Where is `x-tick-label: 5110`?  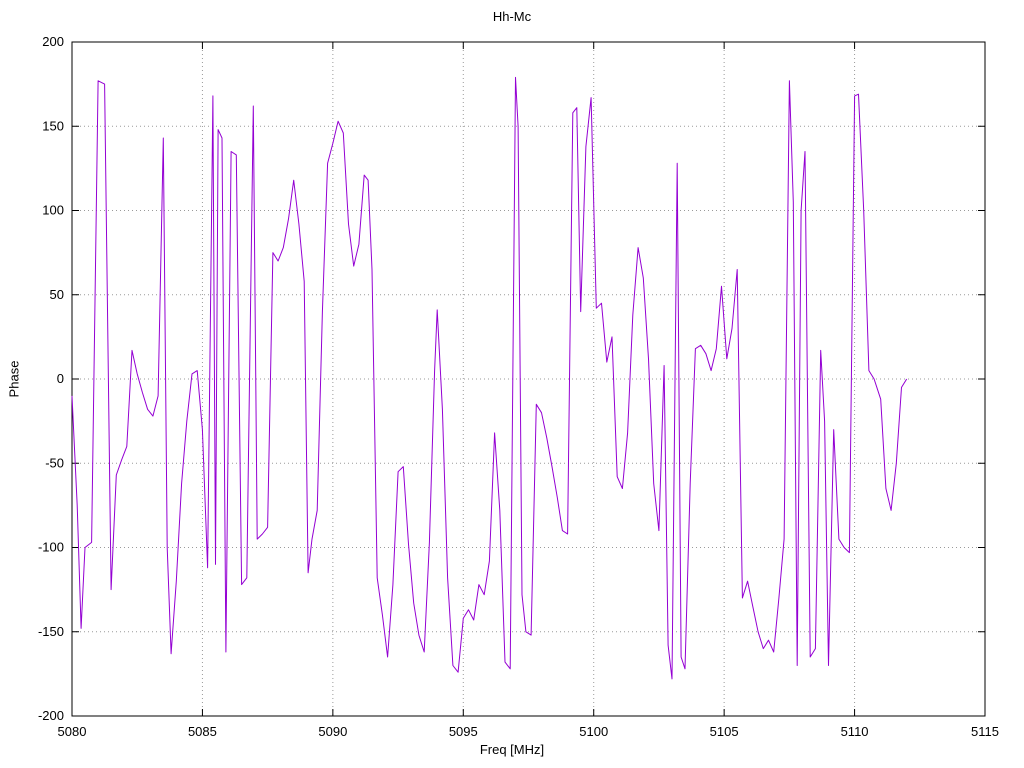 x-tick-label: 5110 is located at coordinates (855, 731).